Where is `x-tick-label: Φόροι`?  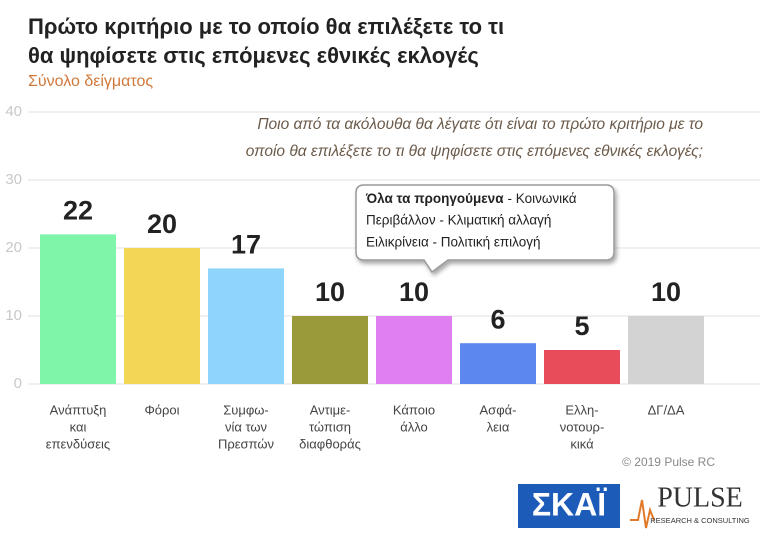 x-tick-label: Φόροι is located at coordinates (161, 409).